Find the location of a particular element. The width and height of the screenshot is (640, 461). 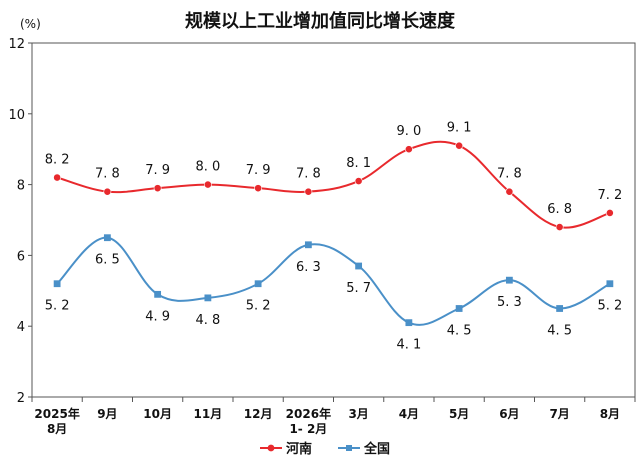

y-tick-label: 2 is located at coordinates (21, 398).